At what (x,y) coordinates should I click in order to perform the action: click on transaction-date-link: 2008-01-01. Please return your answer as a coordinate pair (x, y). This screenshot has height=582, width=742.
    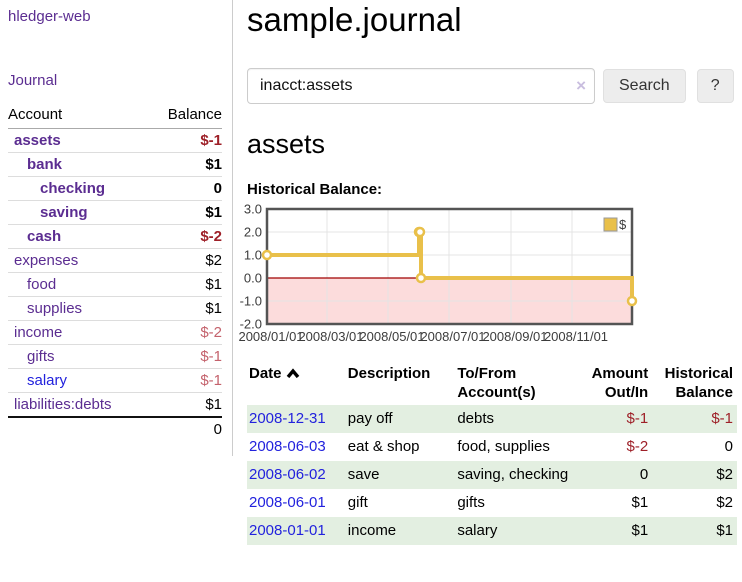
    Looking at the image, I should click on (287, 530).